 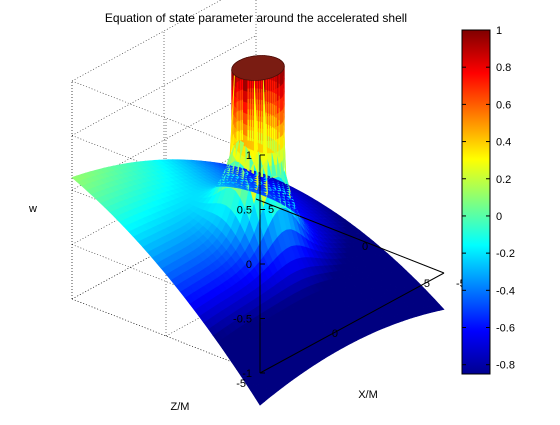 What do you see at coordinates (505, 329) in the screenshot?
I see `colorbar-tick-label: -0.6` at bounding box center [505, 329].